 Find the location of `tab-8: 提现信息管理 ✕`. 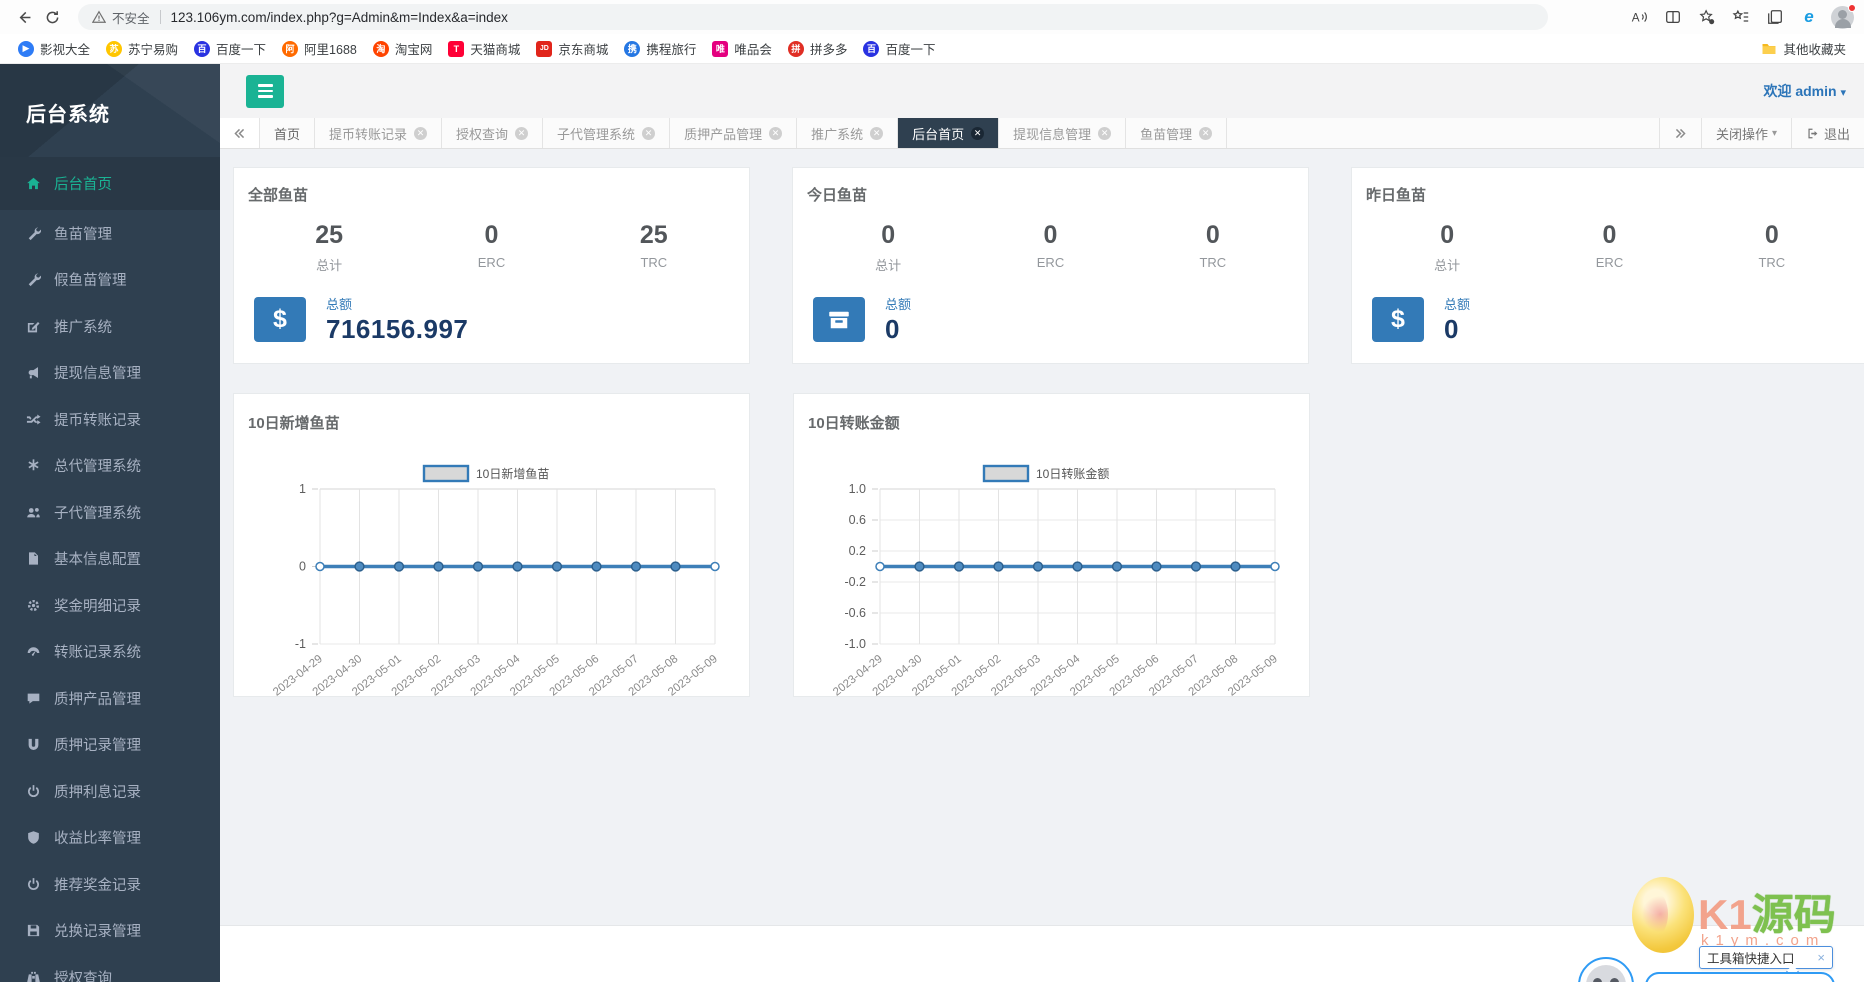

tab-8: 提现信息管理 ✕ is located at coordinates (1063, 133).